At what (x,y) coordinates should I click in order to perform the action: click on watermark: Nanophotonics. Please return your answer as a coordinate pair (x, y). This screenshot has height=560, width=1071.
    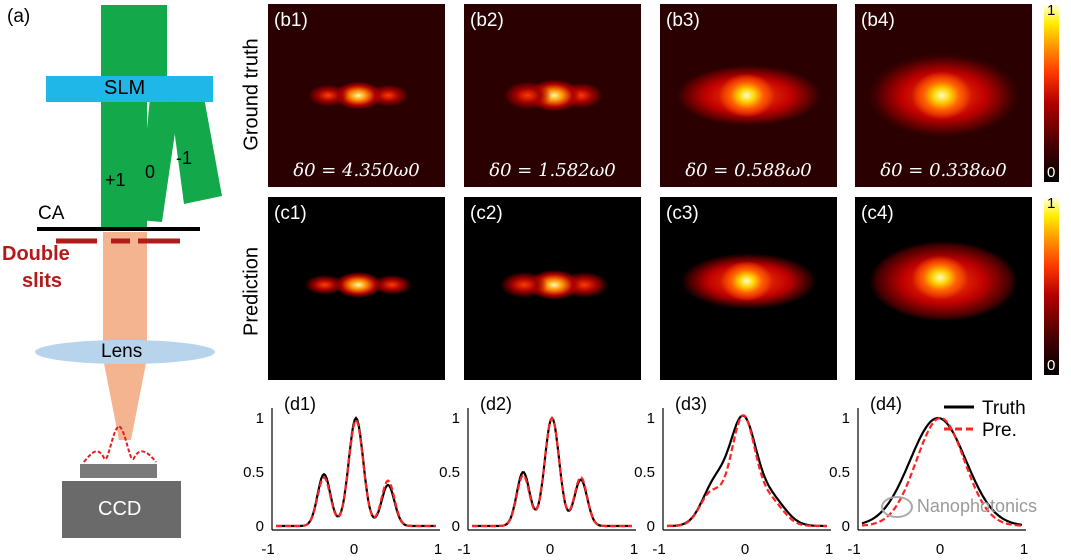
    Looking at the image, I should click on (958, 506).